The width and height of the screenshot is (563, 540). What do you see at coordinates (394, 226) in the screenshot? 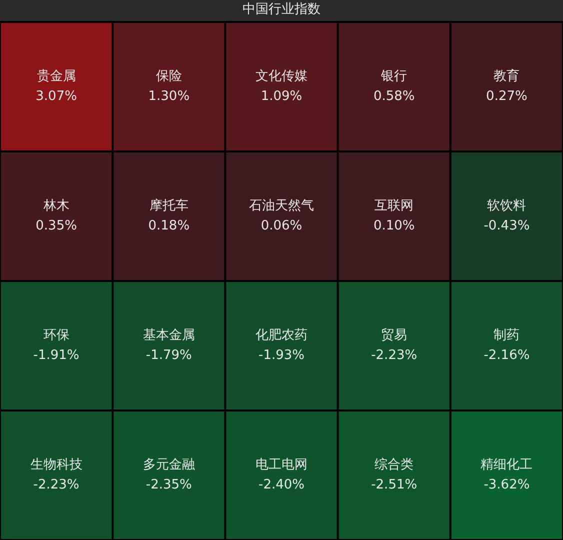
I see `data-label: 0.10%` at bounding box center [394, 226].